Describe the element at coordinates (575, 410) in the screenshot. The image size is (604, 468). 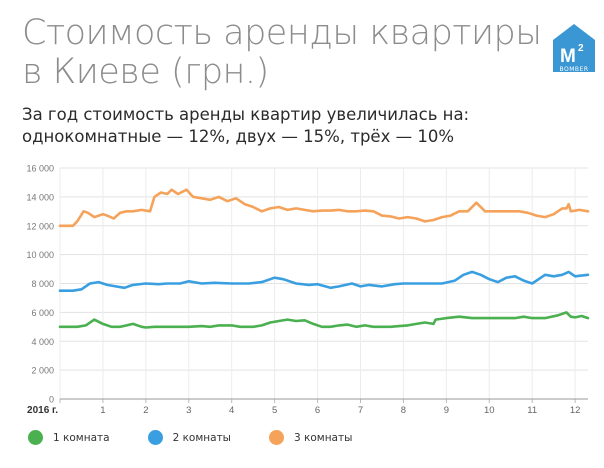
I see `x-tick-label: 12` at that location.